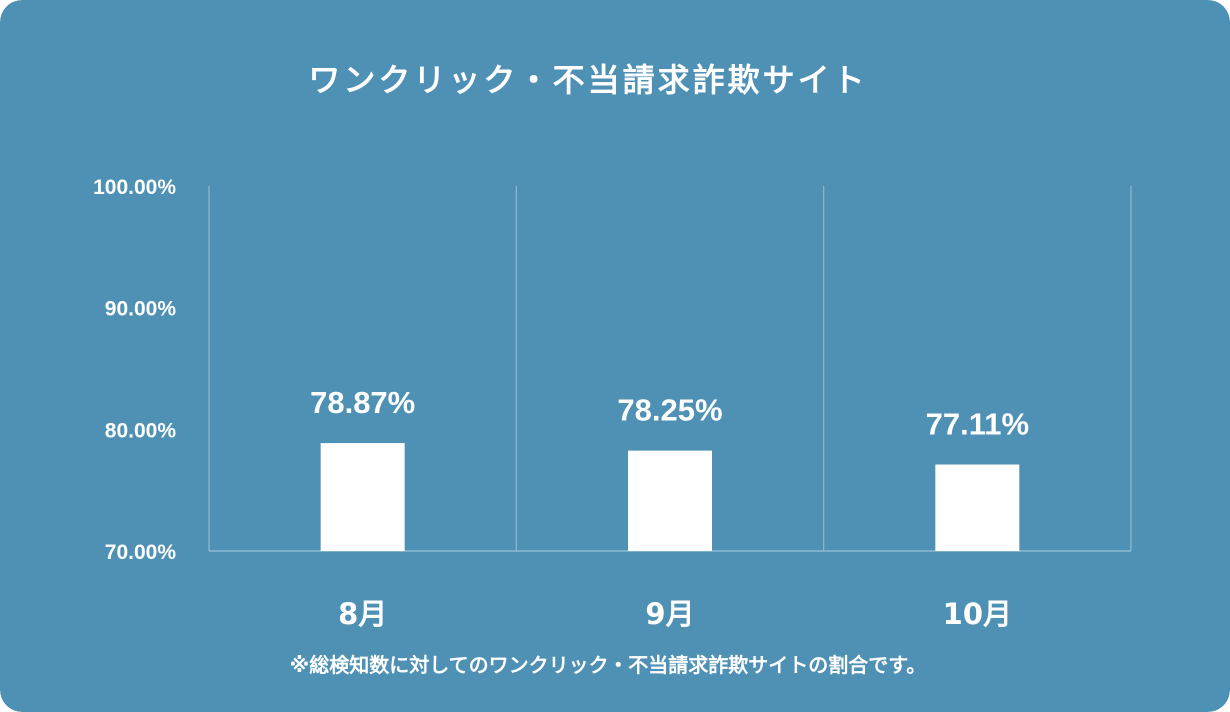  I want to click on chart-title: ワンクリック・不当請求詐欺サイト, so click(587, 80).